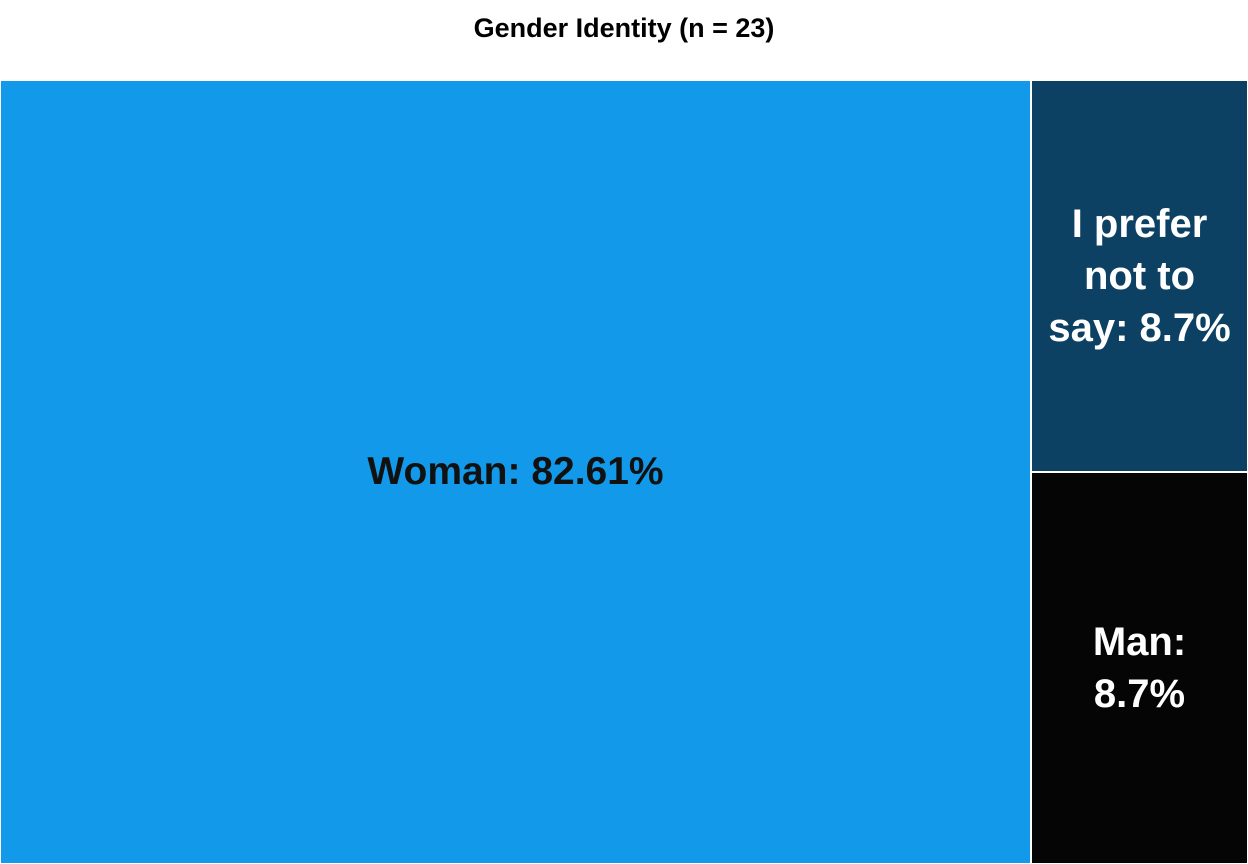  I want to click on tile-label-woman: Woman: 82.61%, so click(515, 471).